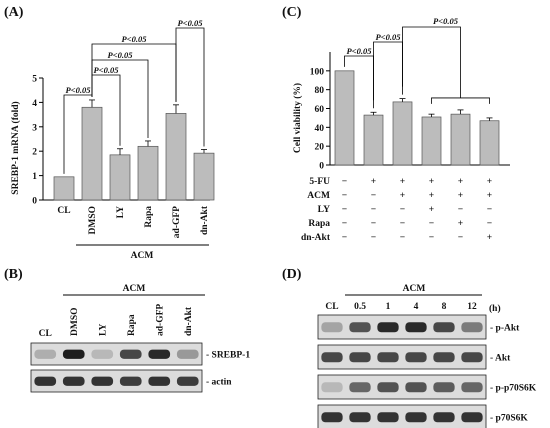 The image size is (550, 428). I want to click on chart-a-y-tick-label: 4, so click(34, 104).